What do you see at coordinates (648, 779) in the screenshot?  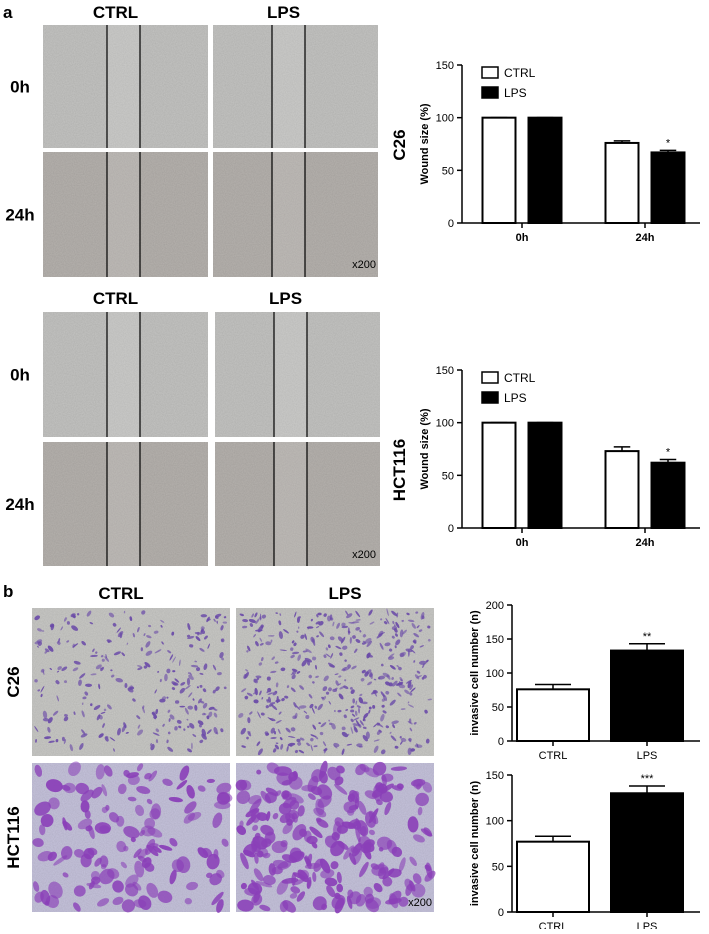 I see `significance: ***` at bounding box center [648, 779].